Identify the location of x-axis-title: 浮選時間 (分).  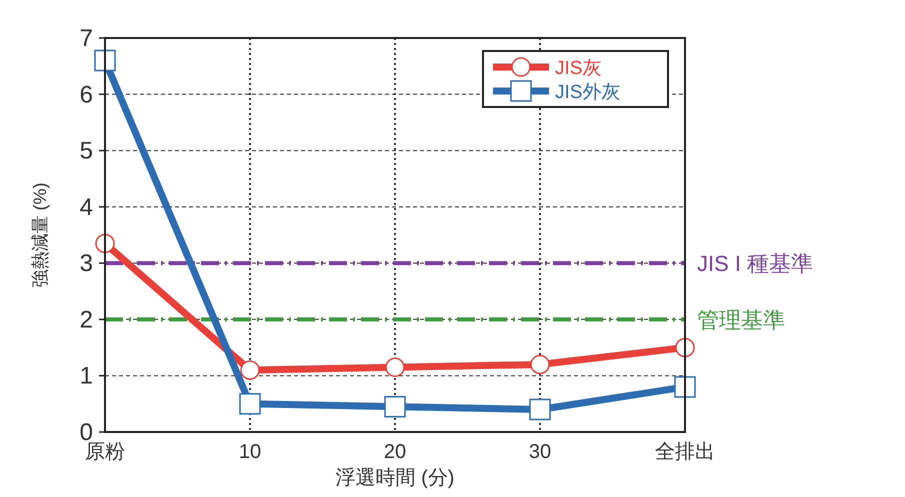
(395, 478).